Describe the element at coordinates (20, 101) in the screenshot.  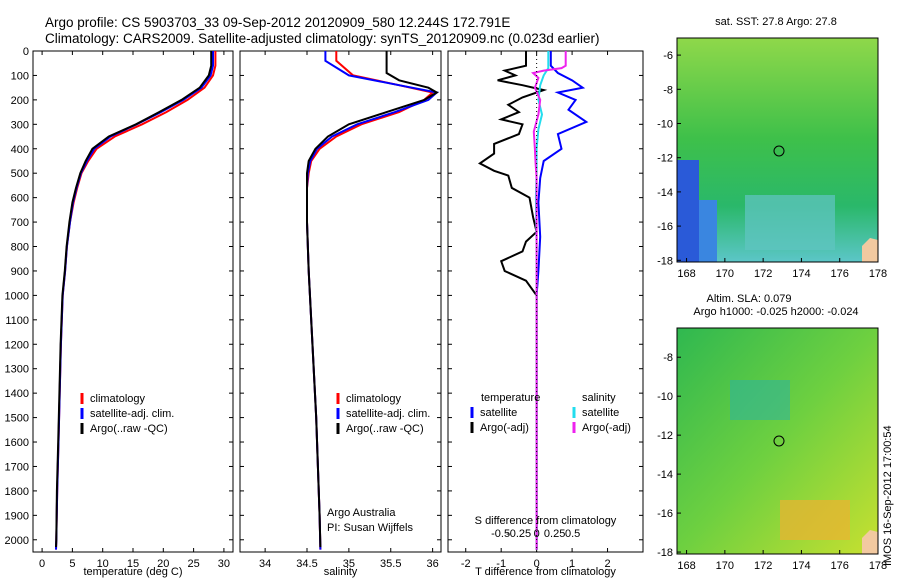
I see `y-tick-label: 200` at that location.